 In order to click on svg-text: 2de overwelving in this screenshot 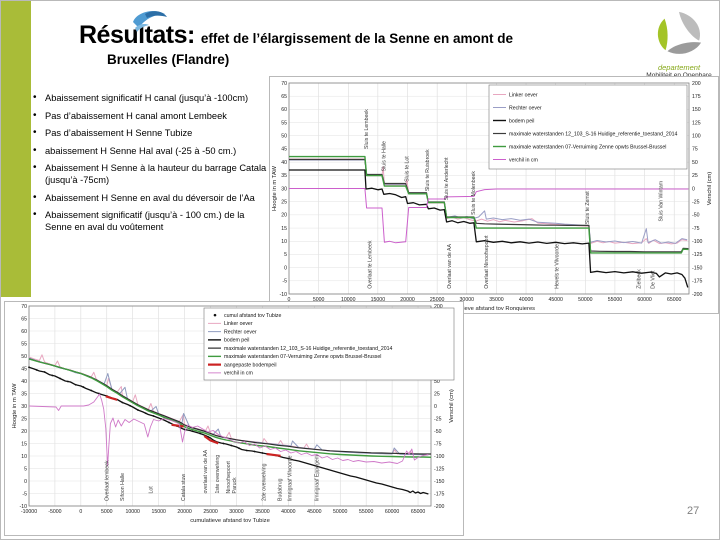, I will do `click(264, 482)`.